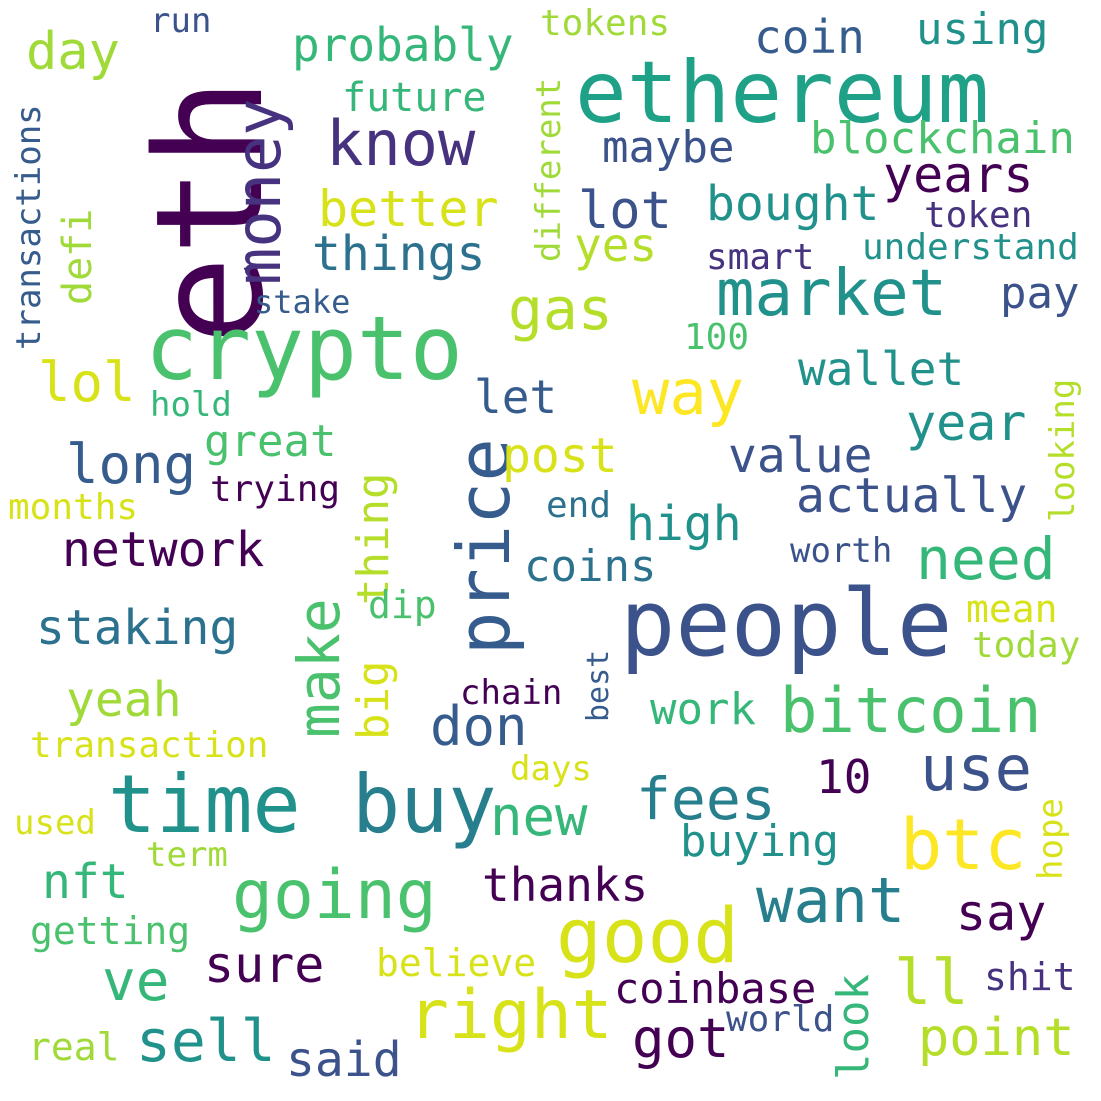 The height and width of the screenshot is (1101, 1101). Describe the element at coordinates (29, 227) in the screenshot. I see `word-transactions: transactions` at that location.